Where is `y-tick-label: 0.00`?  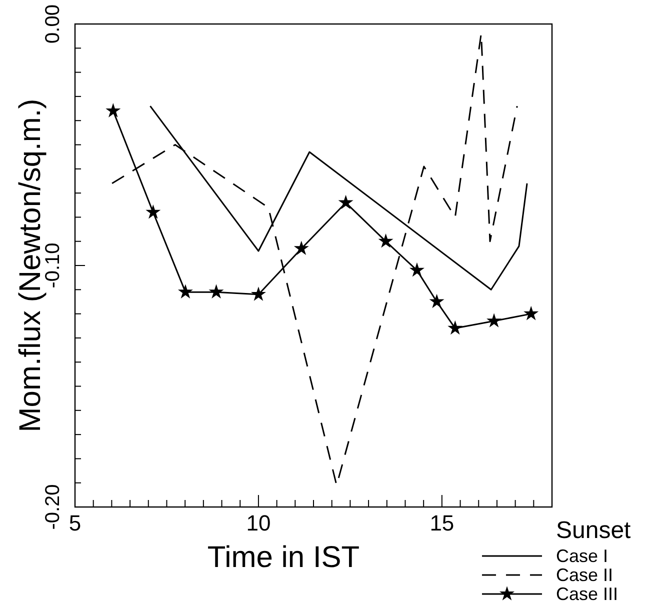
y-tick-label: 0.00 is located at coordinates (53, 24).